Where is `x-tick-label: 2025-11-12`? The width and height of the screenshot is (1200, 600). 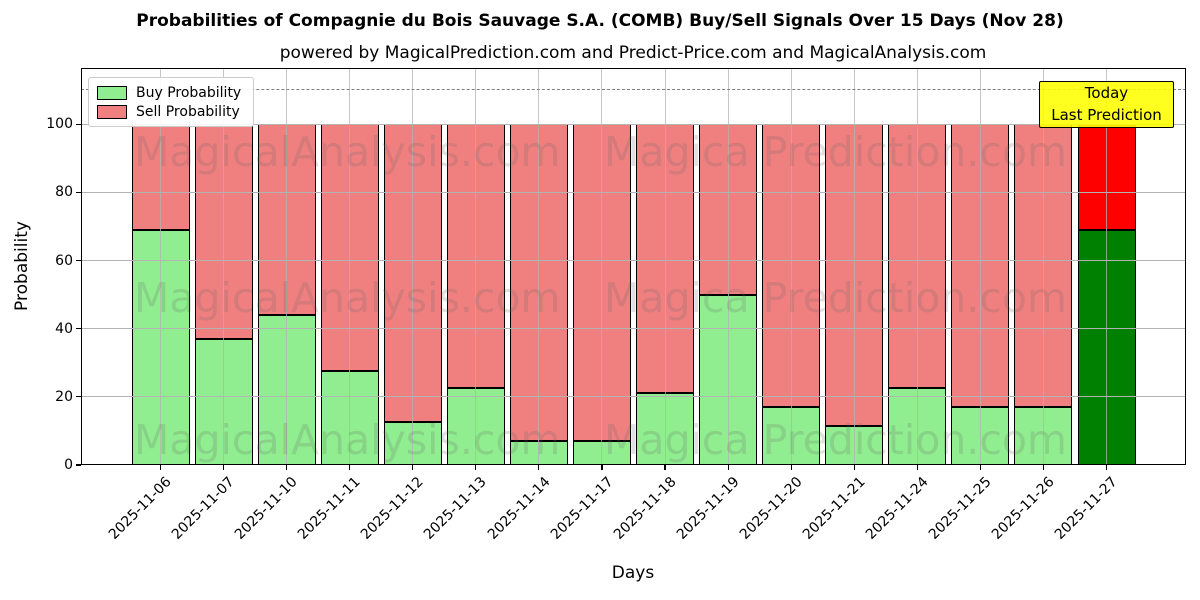 x-tick-label: 2025-11-12 is located at coordinates (393, 508).